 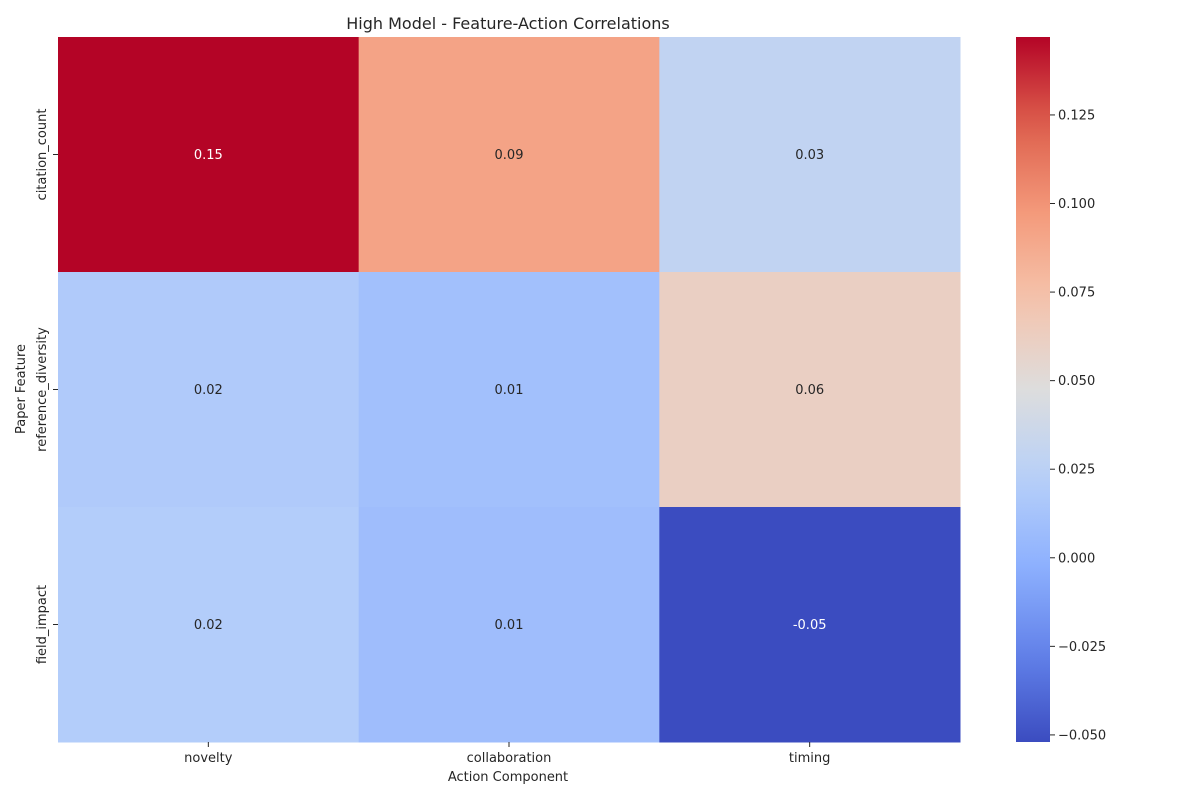 What do you see at coordinates (1076, 381) in the screenshot?
I see `colorbar-tick-label: 0.050` at bounding box center [1076, 381].